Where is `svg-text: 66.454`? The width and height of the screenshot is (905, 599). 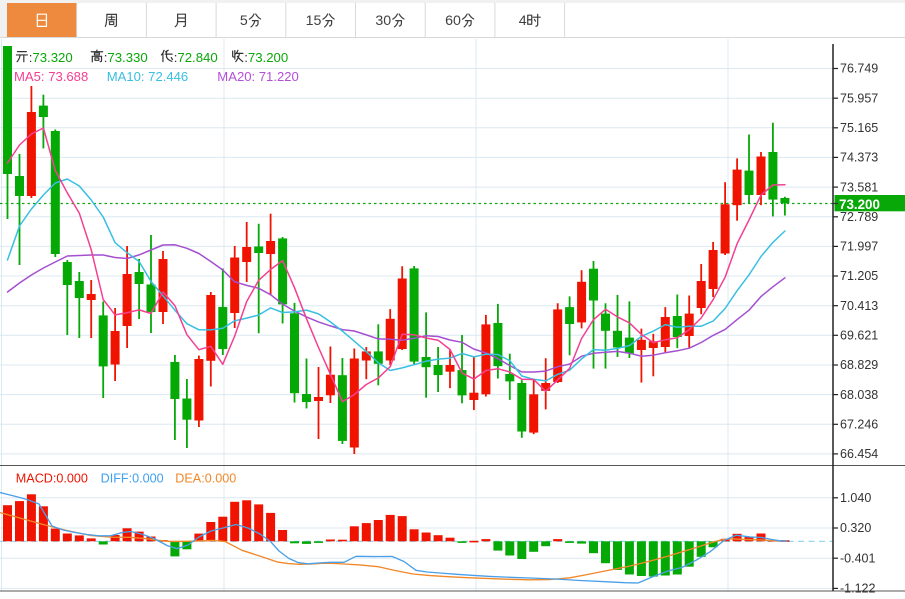 svg-text: 66.454 is located at coordinates (859, 454).